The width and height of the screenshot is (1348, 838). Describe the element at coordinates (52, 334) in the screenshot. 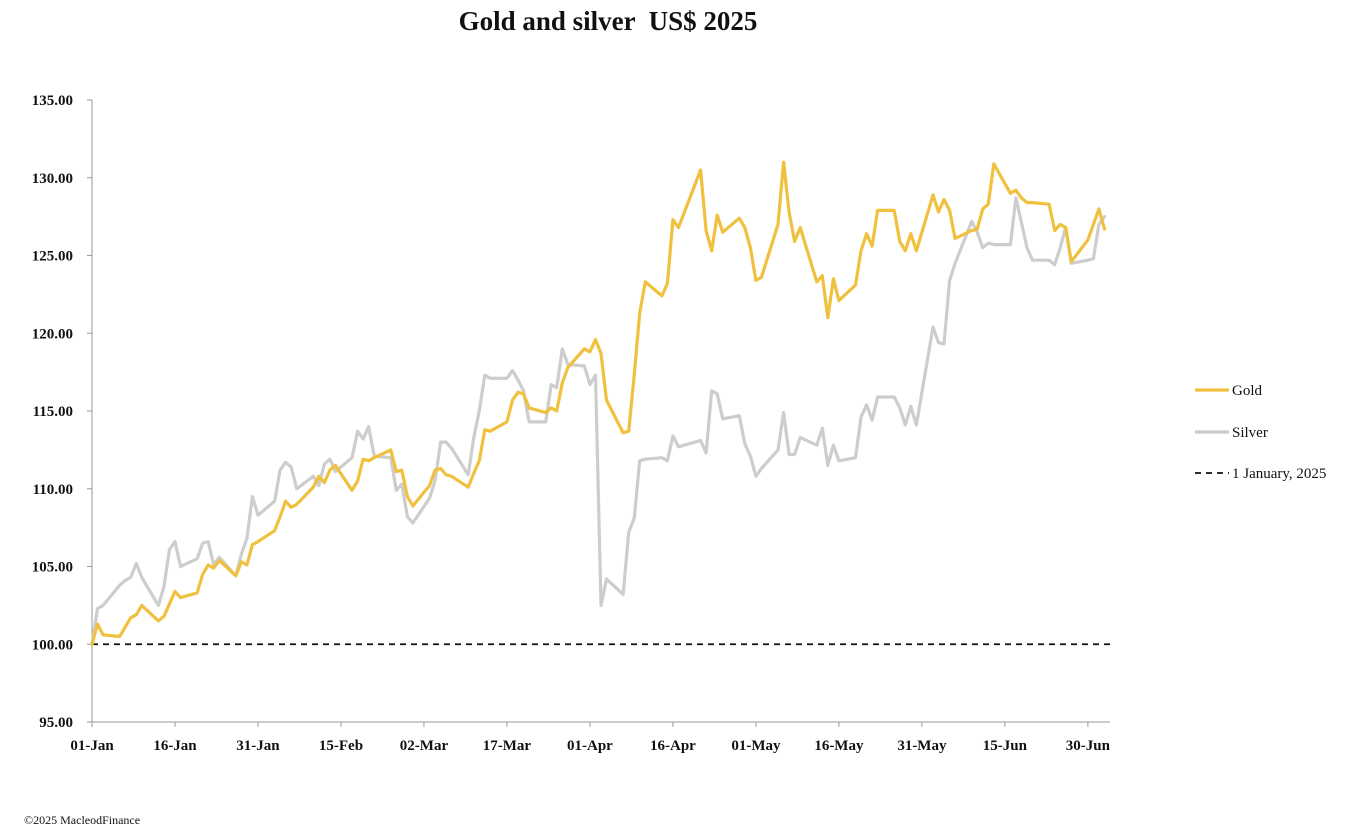

I see `y-tick-label: 120.00` at that location.